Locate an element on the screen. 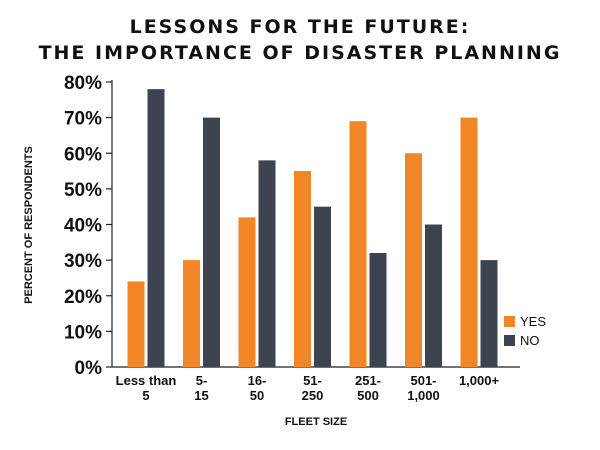 This screenshot has height=450, width=600. legend-swatch-yes is located at coordinates (509, 321).